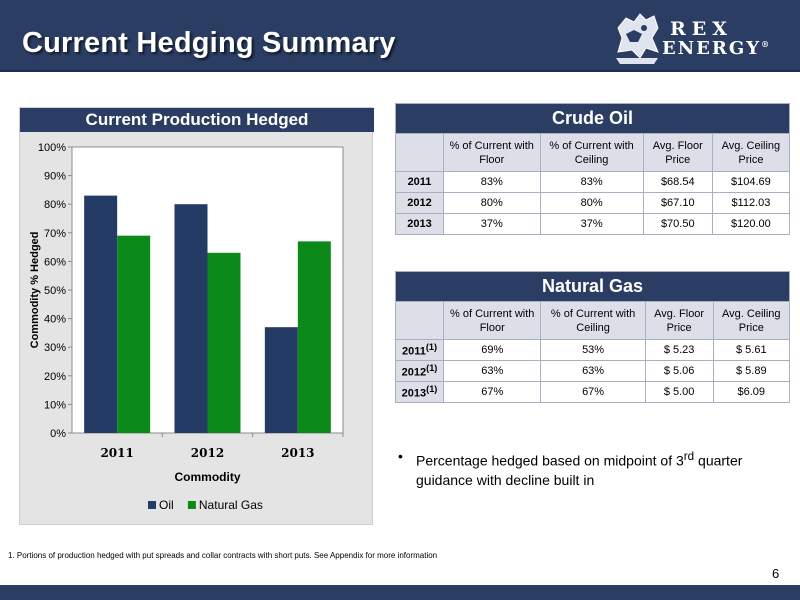 This screenshot has width=800, height=600. I want to click on table-row: 2013(1) 67% 67% $ 5.00 $6.09, so click(593, 392).